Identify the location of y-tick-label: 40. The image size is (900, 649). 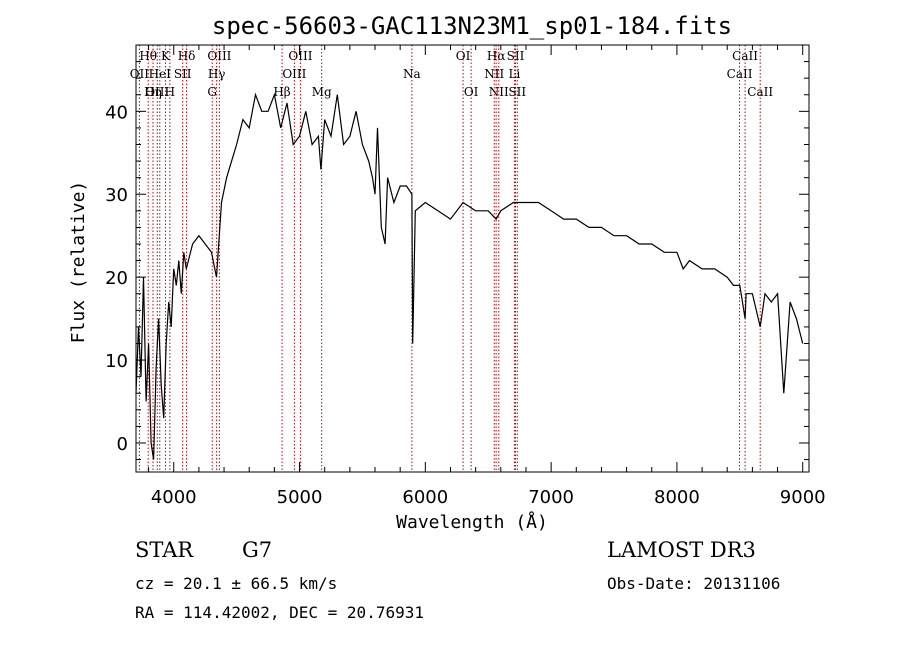
(116, 112).